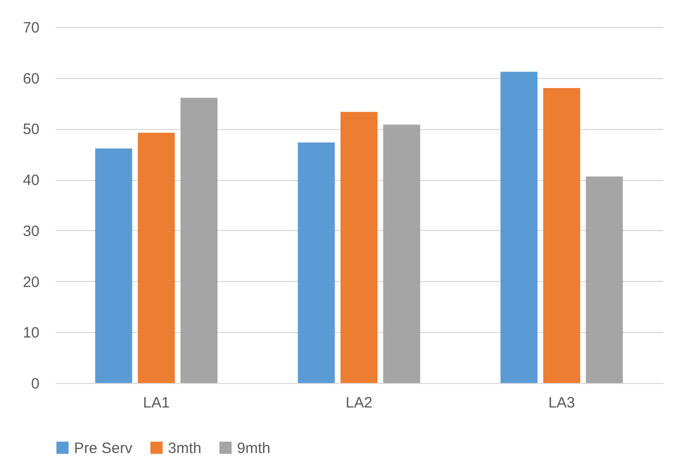  What do you see at coordinates (185, 448) in the screenshot?
I see `legend-label: 3mth` at bounding box center [185, 448].